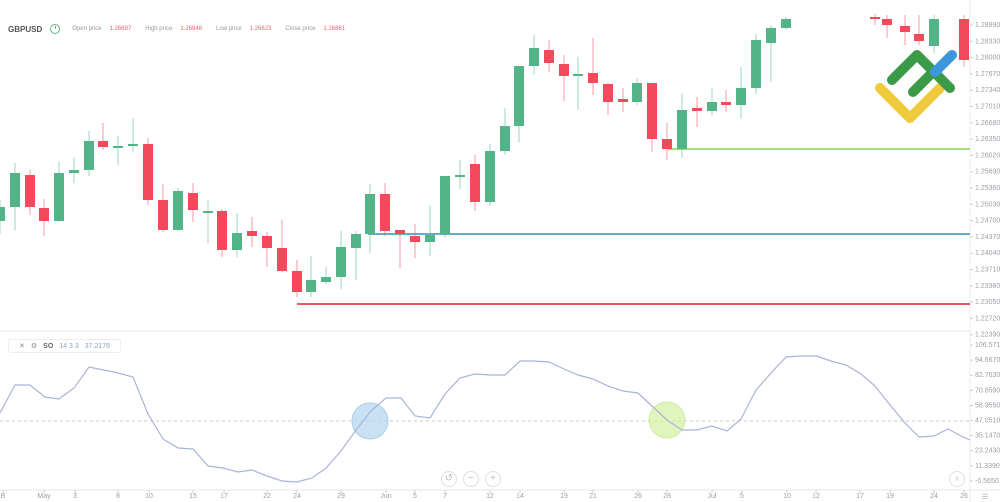 The width and height of the screenshot is (1000, 502). What do you see at coordinates (449, 479) in the screenshot?
I see `reset-zoom-button: ↺` at bounding box center [449, 479].